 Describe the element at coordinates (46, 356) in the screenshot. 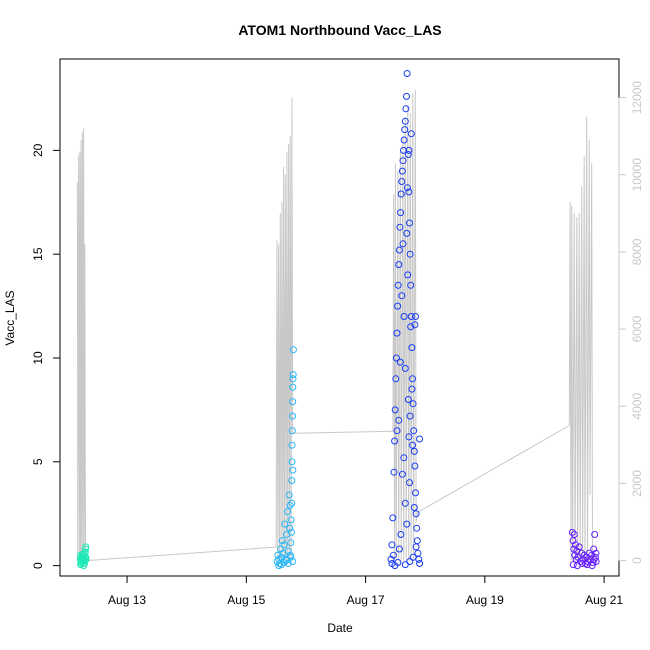

I see `y-axis-left: 0 5 10 15 20` at that location.